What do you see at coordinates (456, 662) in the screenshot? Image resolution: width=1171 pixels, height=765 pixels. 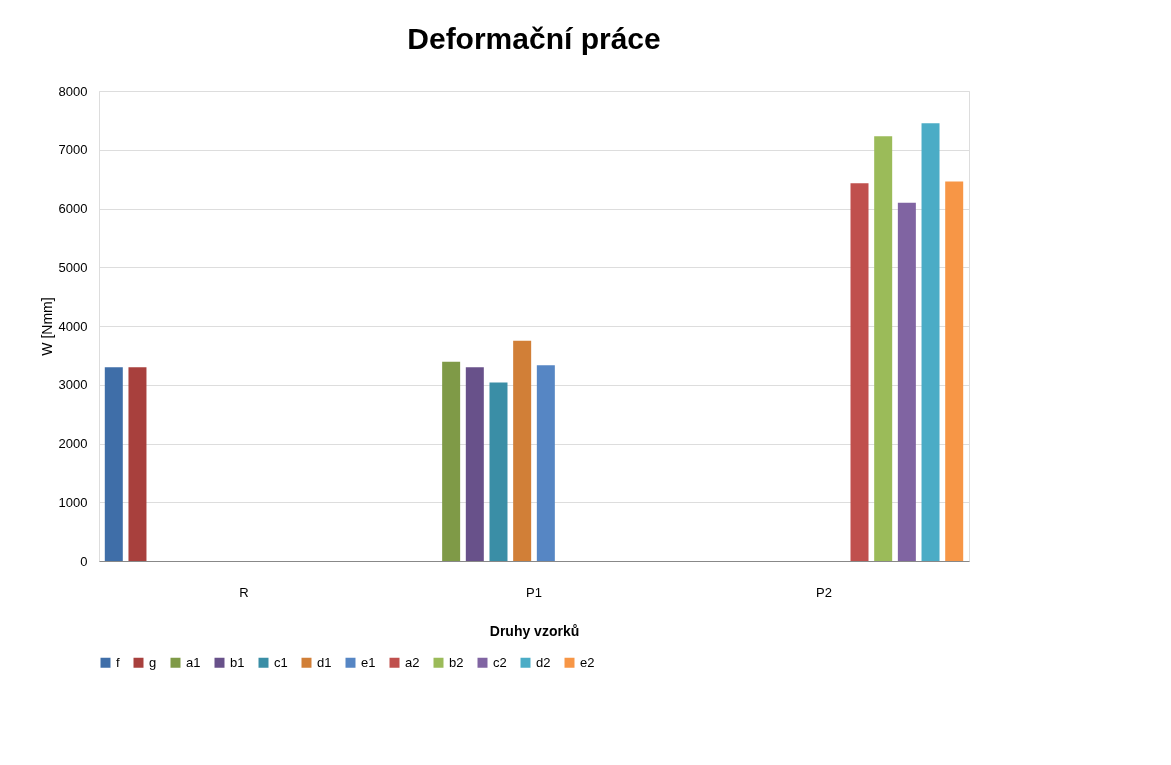 I see `legend-label: b2` at bounding box center [456, 662].